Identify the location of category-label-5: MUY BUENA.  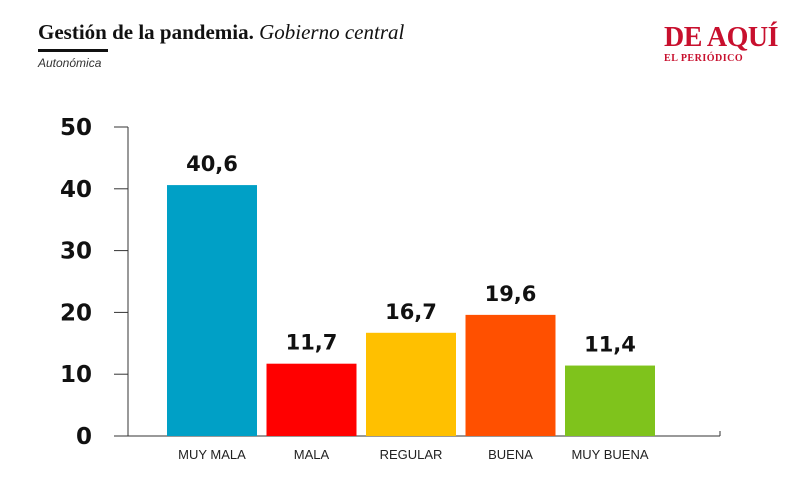
(609, 454).